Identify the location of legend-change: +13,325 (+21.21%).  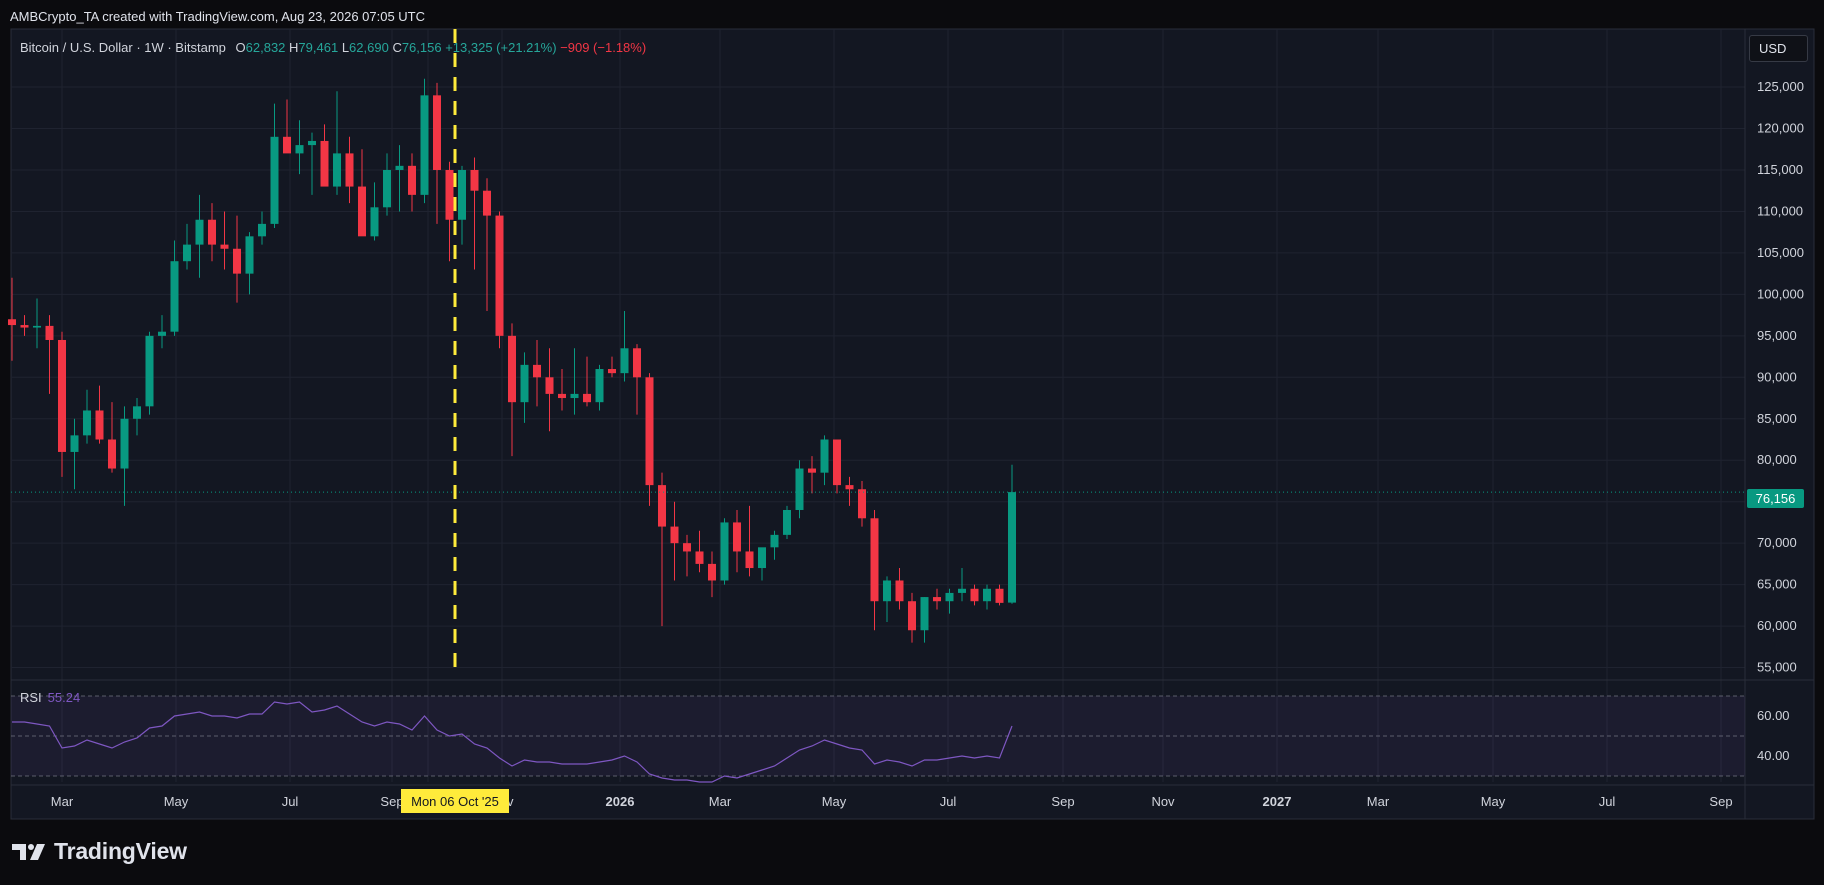
(501, 47).